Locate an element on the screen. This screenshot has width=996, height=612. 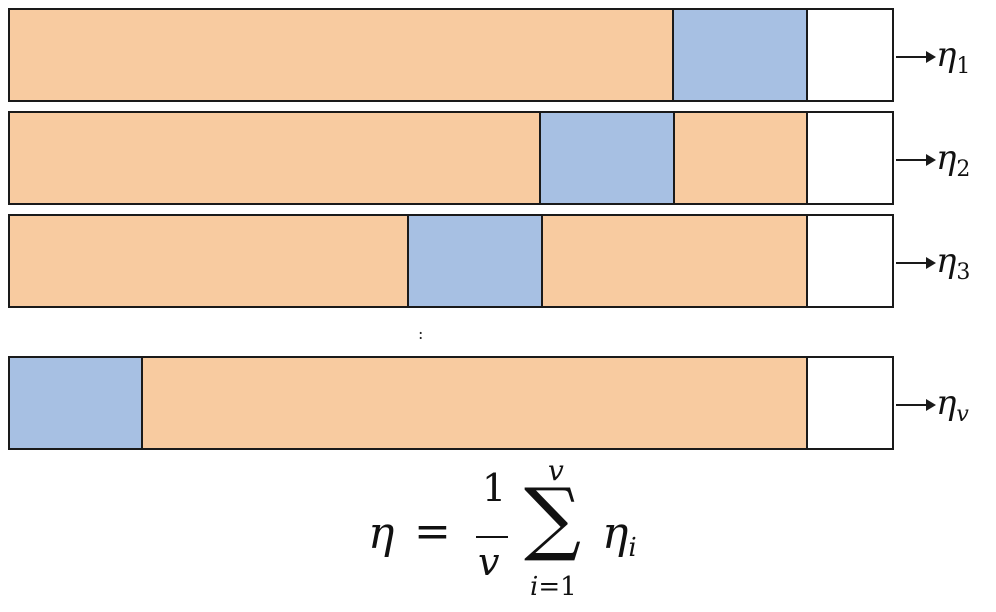
formula-term: ηi is located at coordinates (619, 535).